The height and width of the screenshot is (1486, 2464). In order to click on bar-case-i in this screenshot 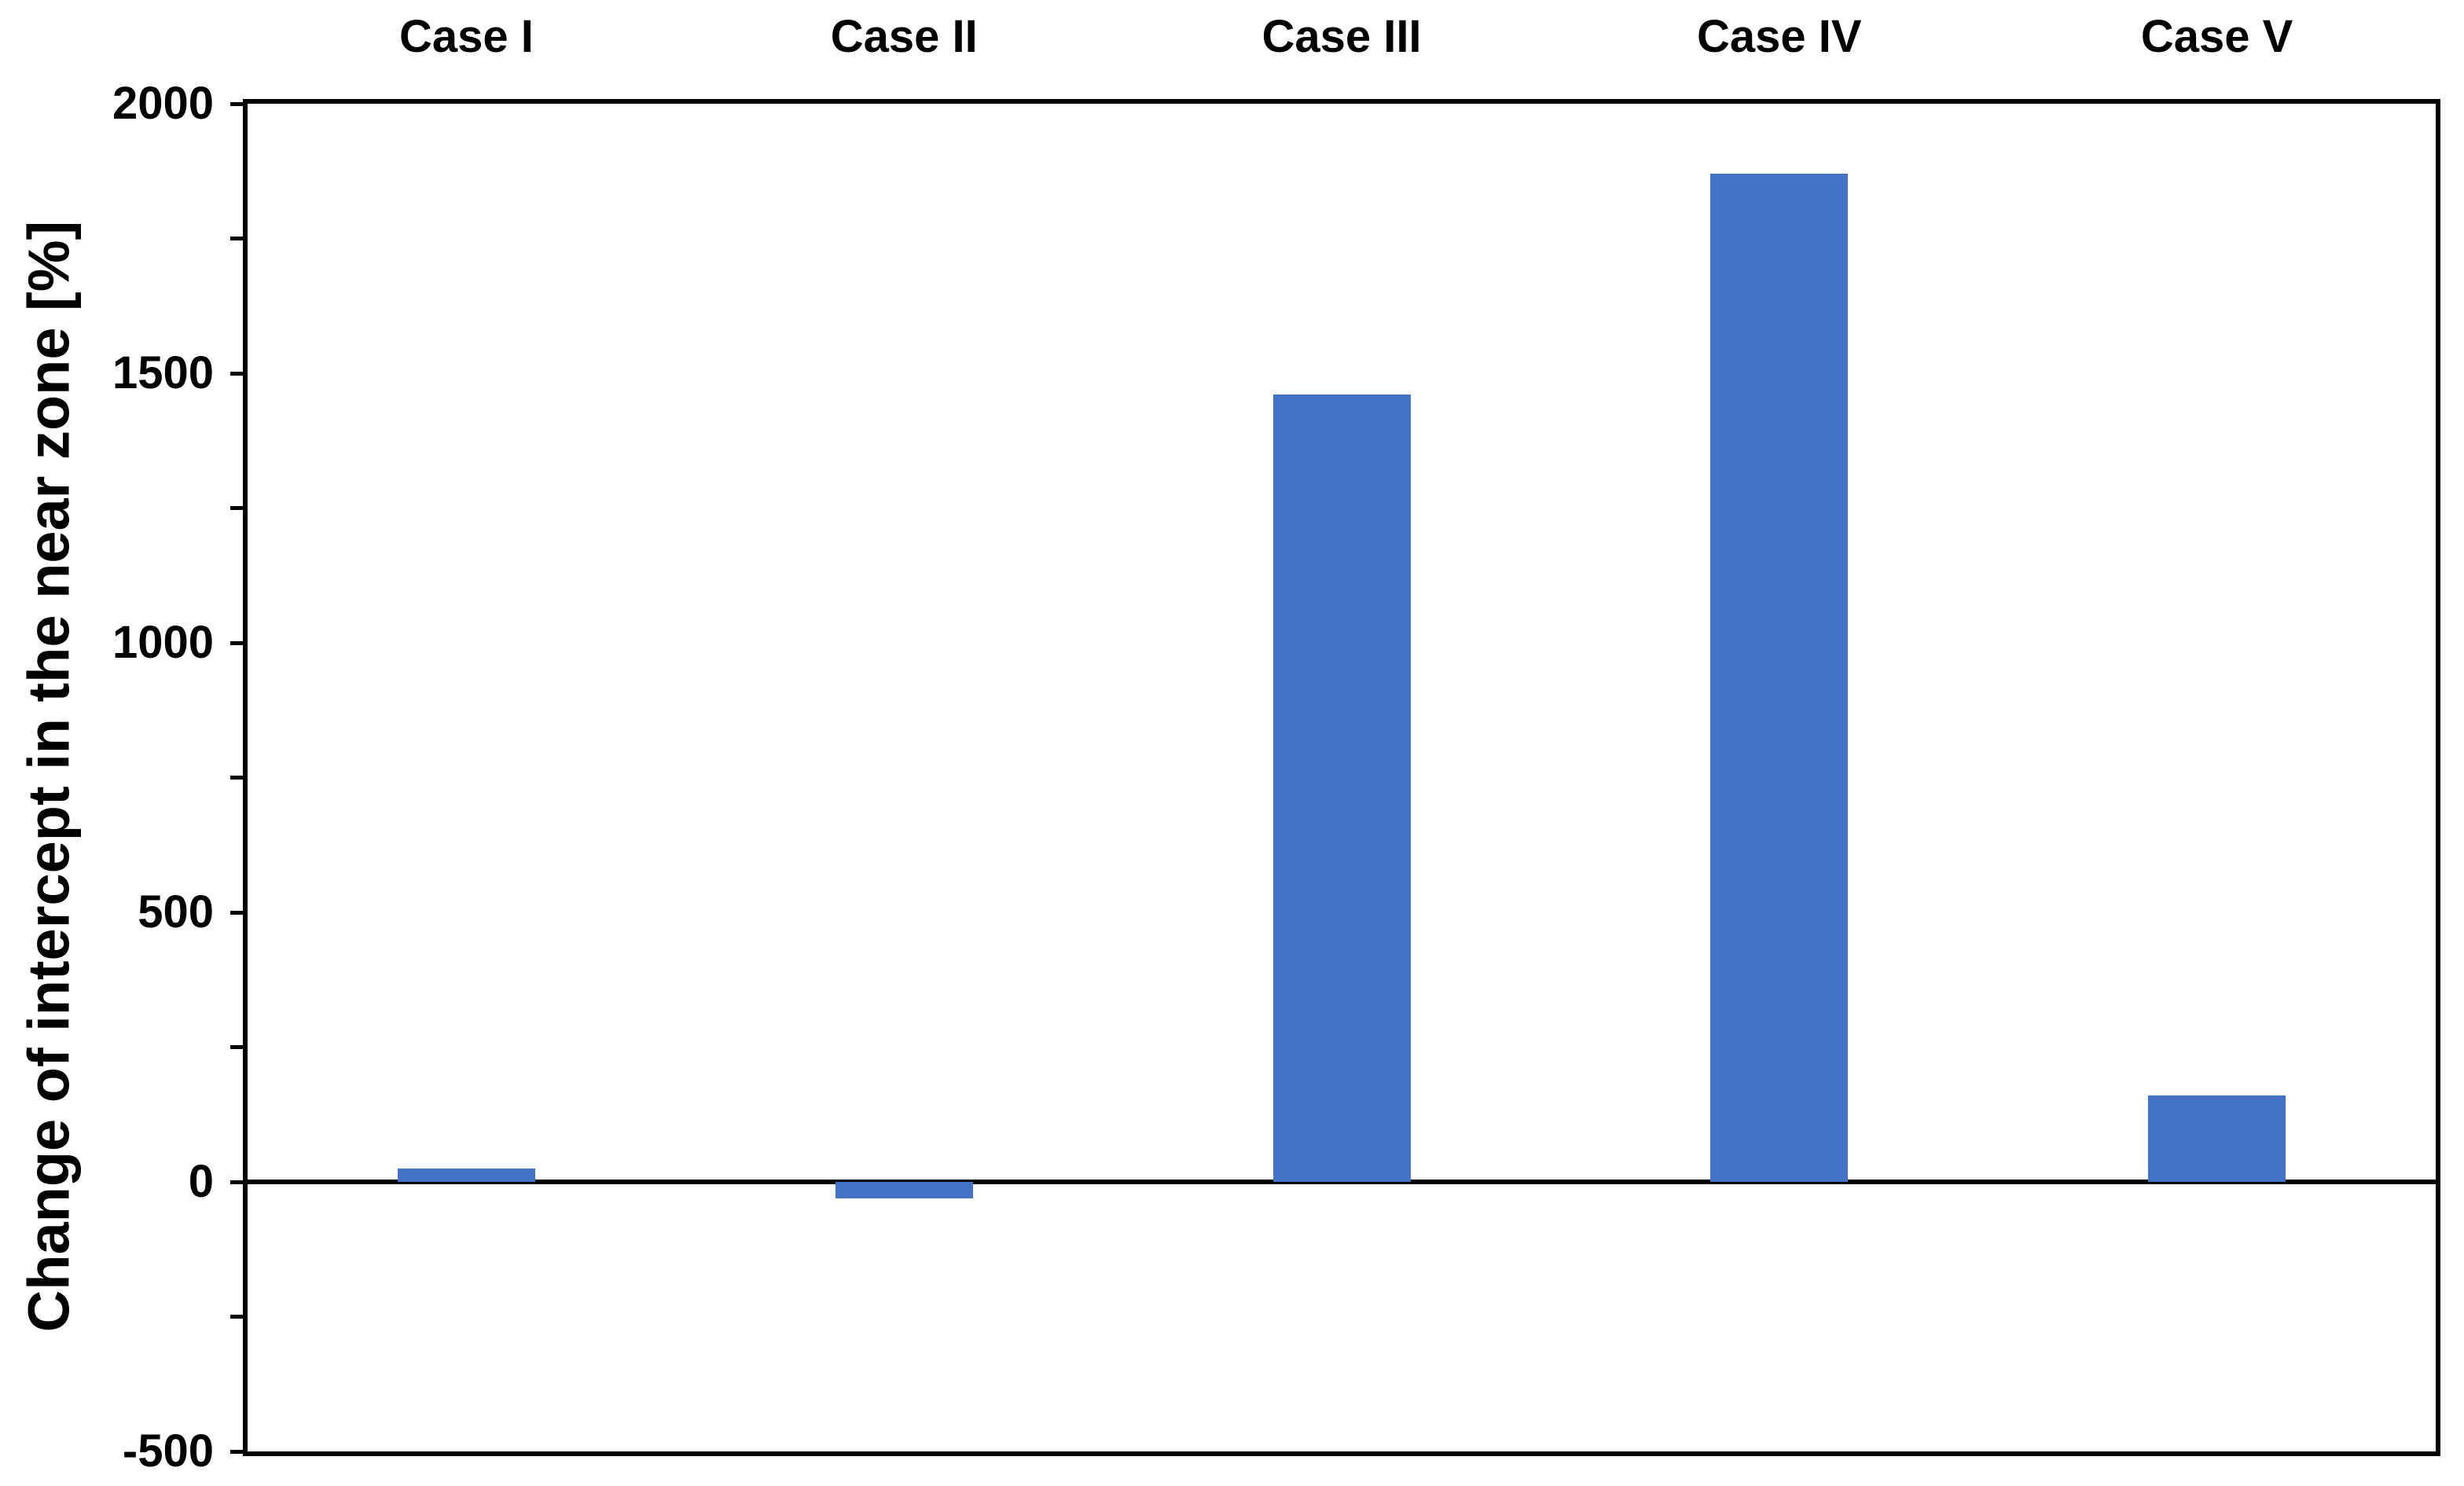, I will do `click(466, 1175)`.